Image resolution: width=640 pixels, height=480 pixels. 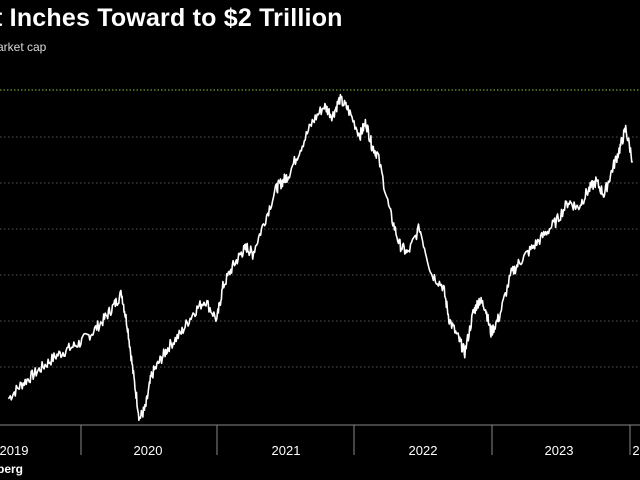 I want to click on x-tick-label: 2021, so click(x=286, y=450).